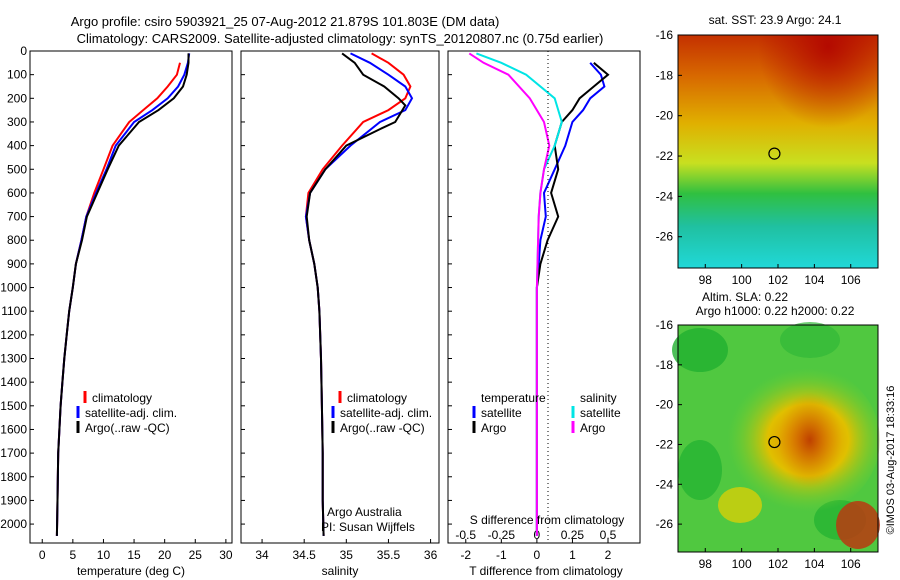  I want to click on difference-lines, so click(539, 294).